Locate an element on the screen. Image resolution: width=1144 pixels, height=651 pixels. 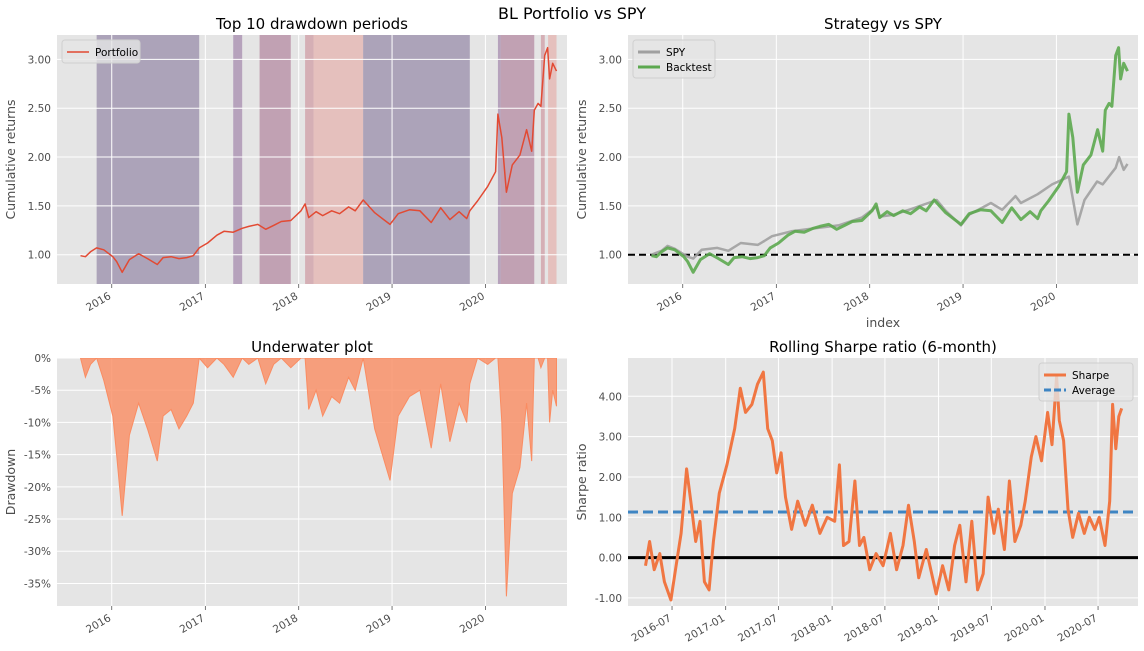
x-tick-label: 2018-07 is located at coordinates (864, 628).